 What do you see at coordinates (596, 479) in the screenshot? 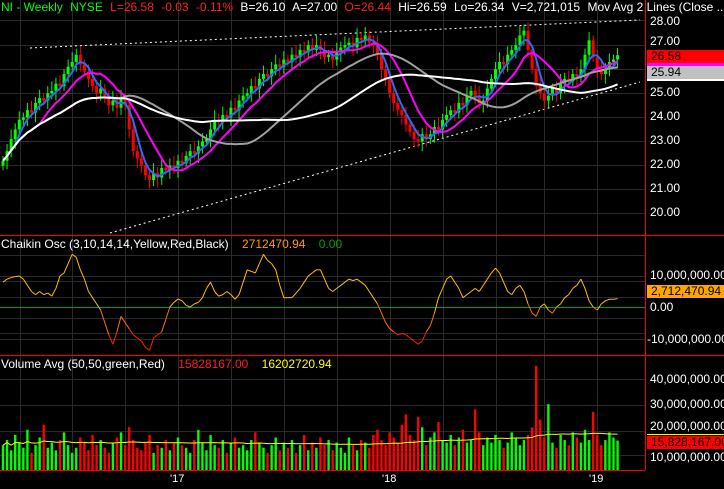
I see `x-tick: '19` at bounding box center [596, 479].